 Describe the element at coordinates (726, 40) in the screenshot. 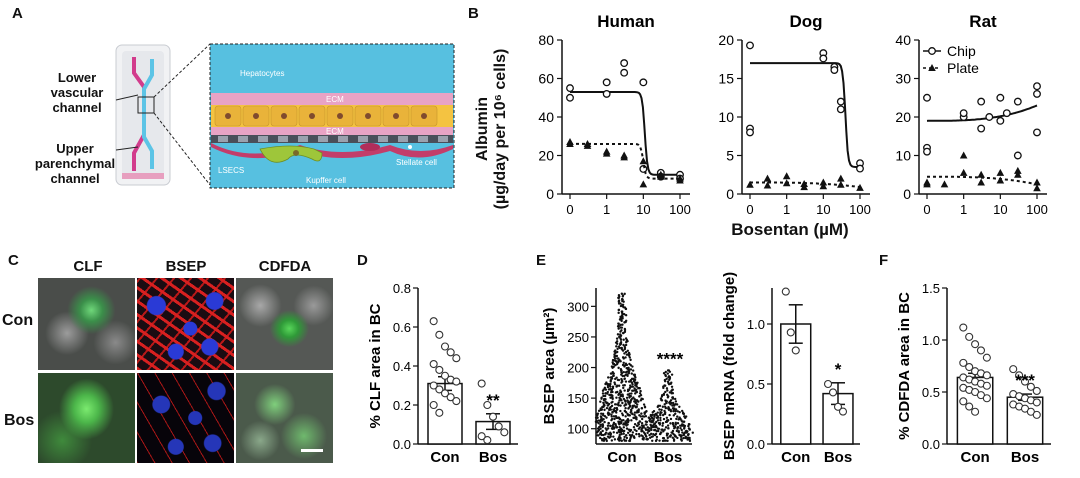

I see `dog-ytick-label: 20` at that location.